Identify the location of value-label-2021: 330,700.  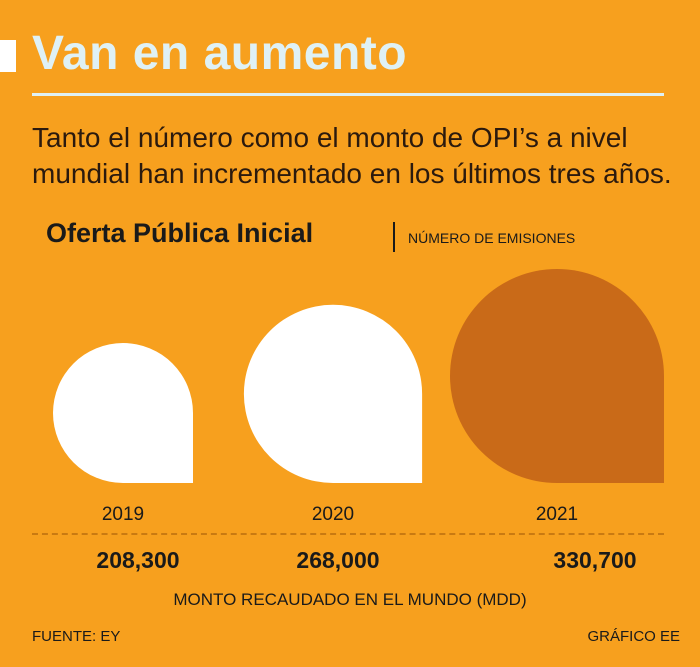
(594, 560).